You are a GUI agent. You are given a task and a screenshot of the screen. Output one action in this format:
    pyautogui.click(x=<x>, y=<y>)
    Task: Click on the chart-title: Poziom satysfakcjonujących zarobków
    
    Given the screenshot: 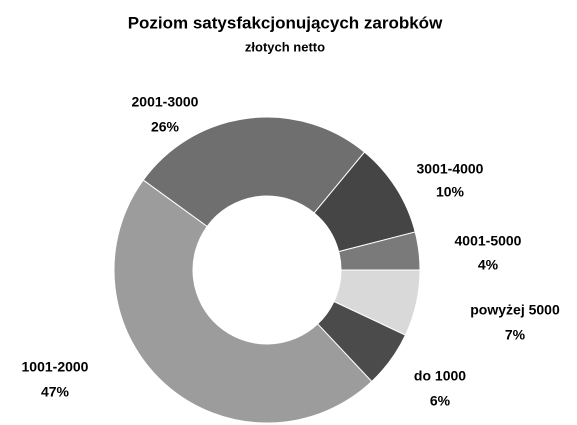 What is the action you would take?
    pyautogui.click(x=285, y=22)
    